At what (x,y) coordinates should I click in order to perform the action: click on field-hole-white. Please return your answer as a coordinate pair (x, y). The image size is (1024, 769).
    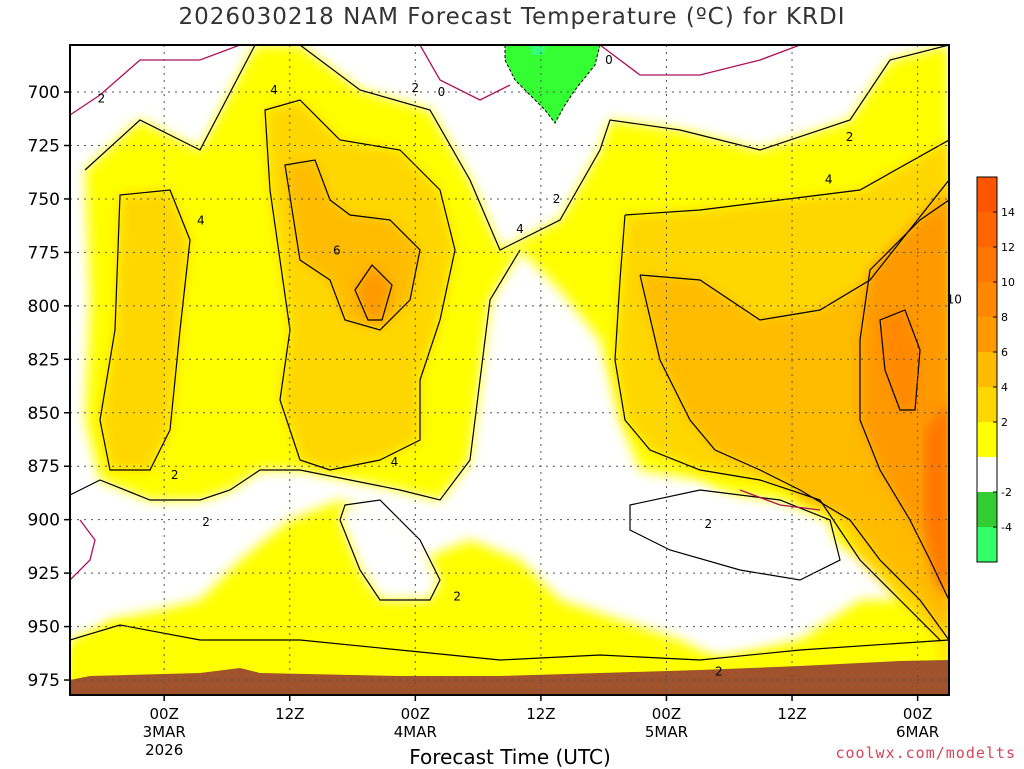
    Looking at the image, I should click on (390, 550).